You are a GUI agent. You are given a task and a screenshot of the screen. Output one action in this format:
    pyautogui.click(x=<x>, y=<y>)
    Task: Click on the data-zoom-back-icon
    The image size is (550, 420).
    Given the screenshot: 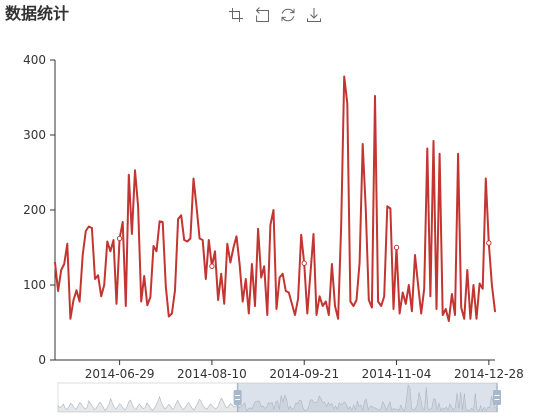 What is the action you would take?
    pyautogui.click(x=262, y=14)
    